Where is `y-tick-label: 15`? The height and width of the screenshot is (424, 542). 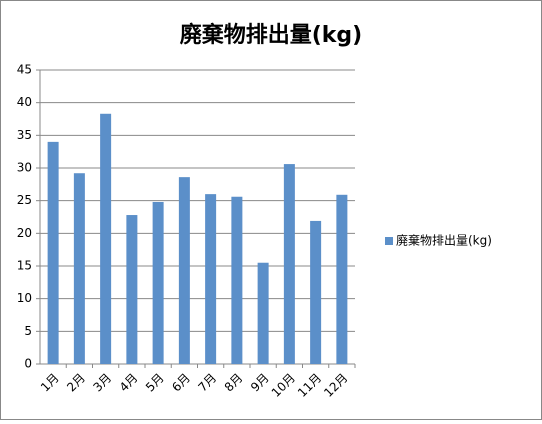
y-tick-label: 15 is located at coordinates (24, 266).